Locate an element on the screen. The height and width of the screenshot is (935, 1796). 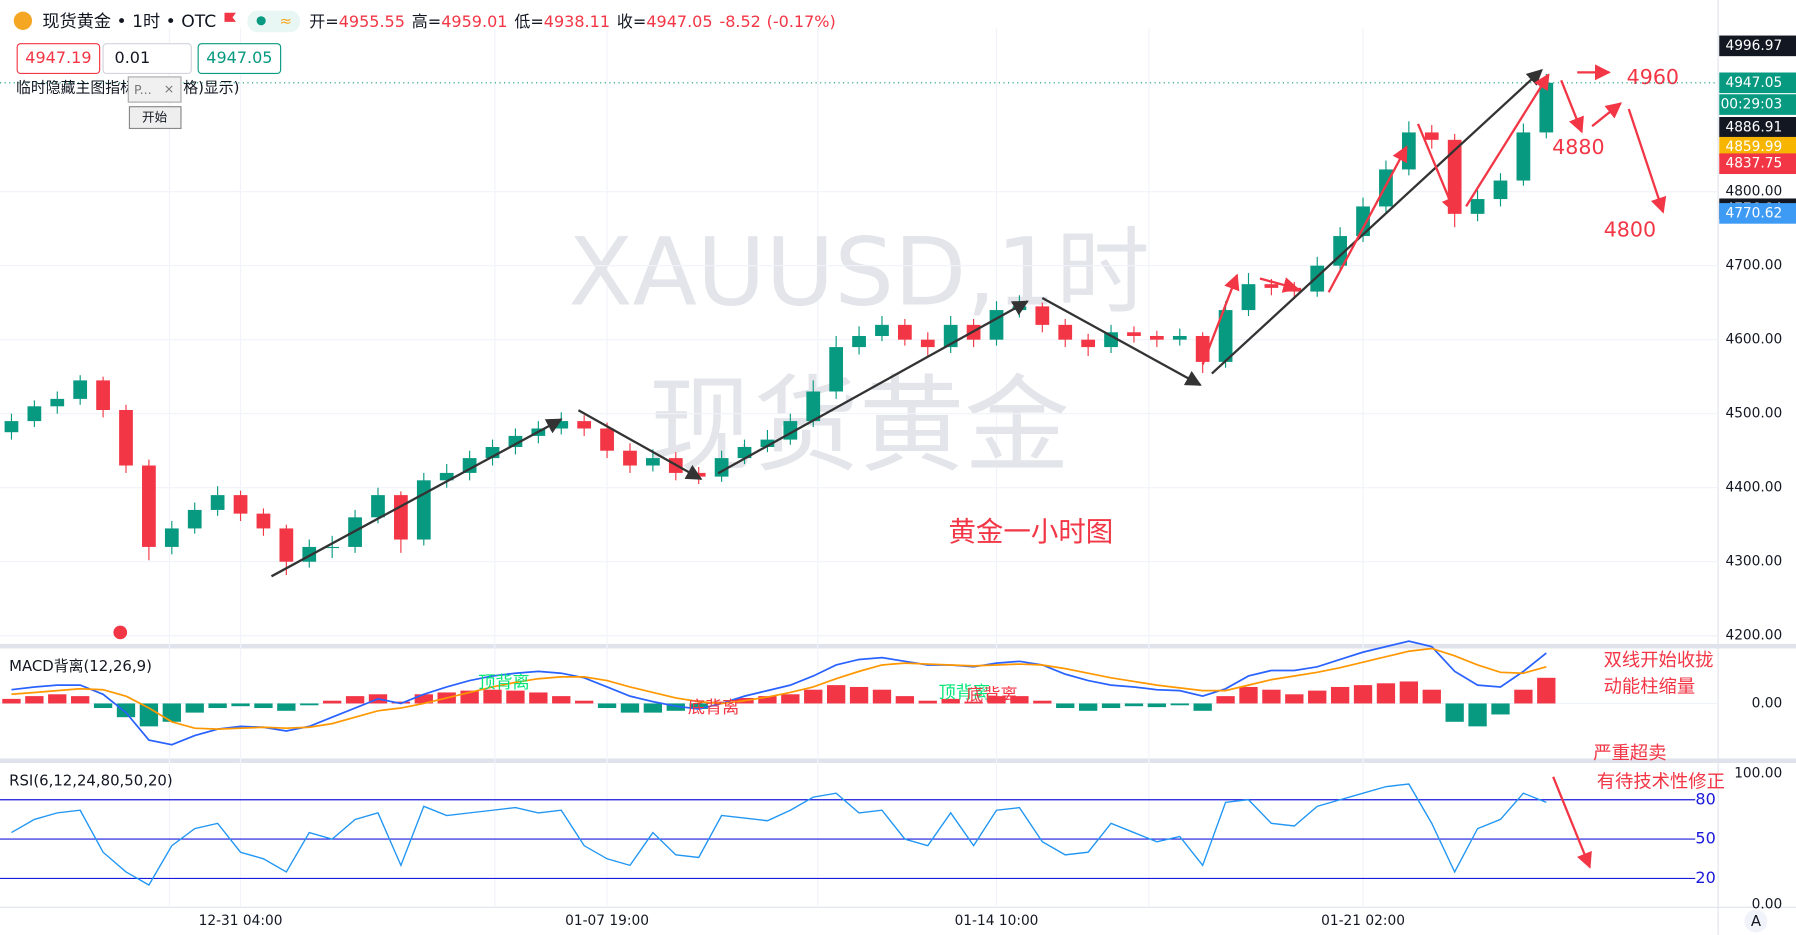
sell-button is located at coordinates (58, 59).